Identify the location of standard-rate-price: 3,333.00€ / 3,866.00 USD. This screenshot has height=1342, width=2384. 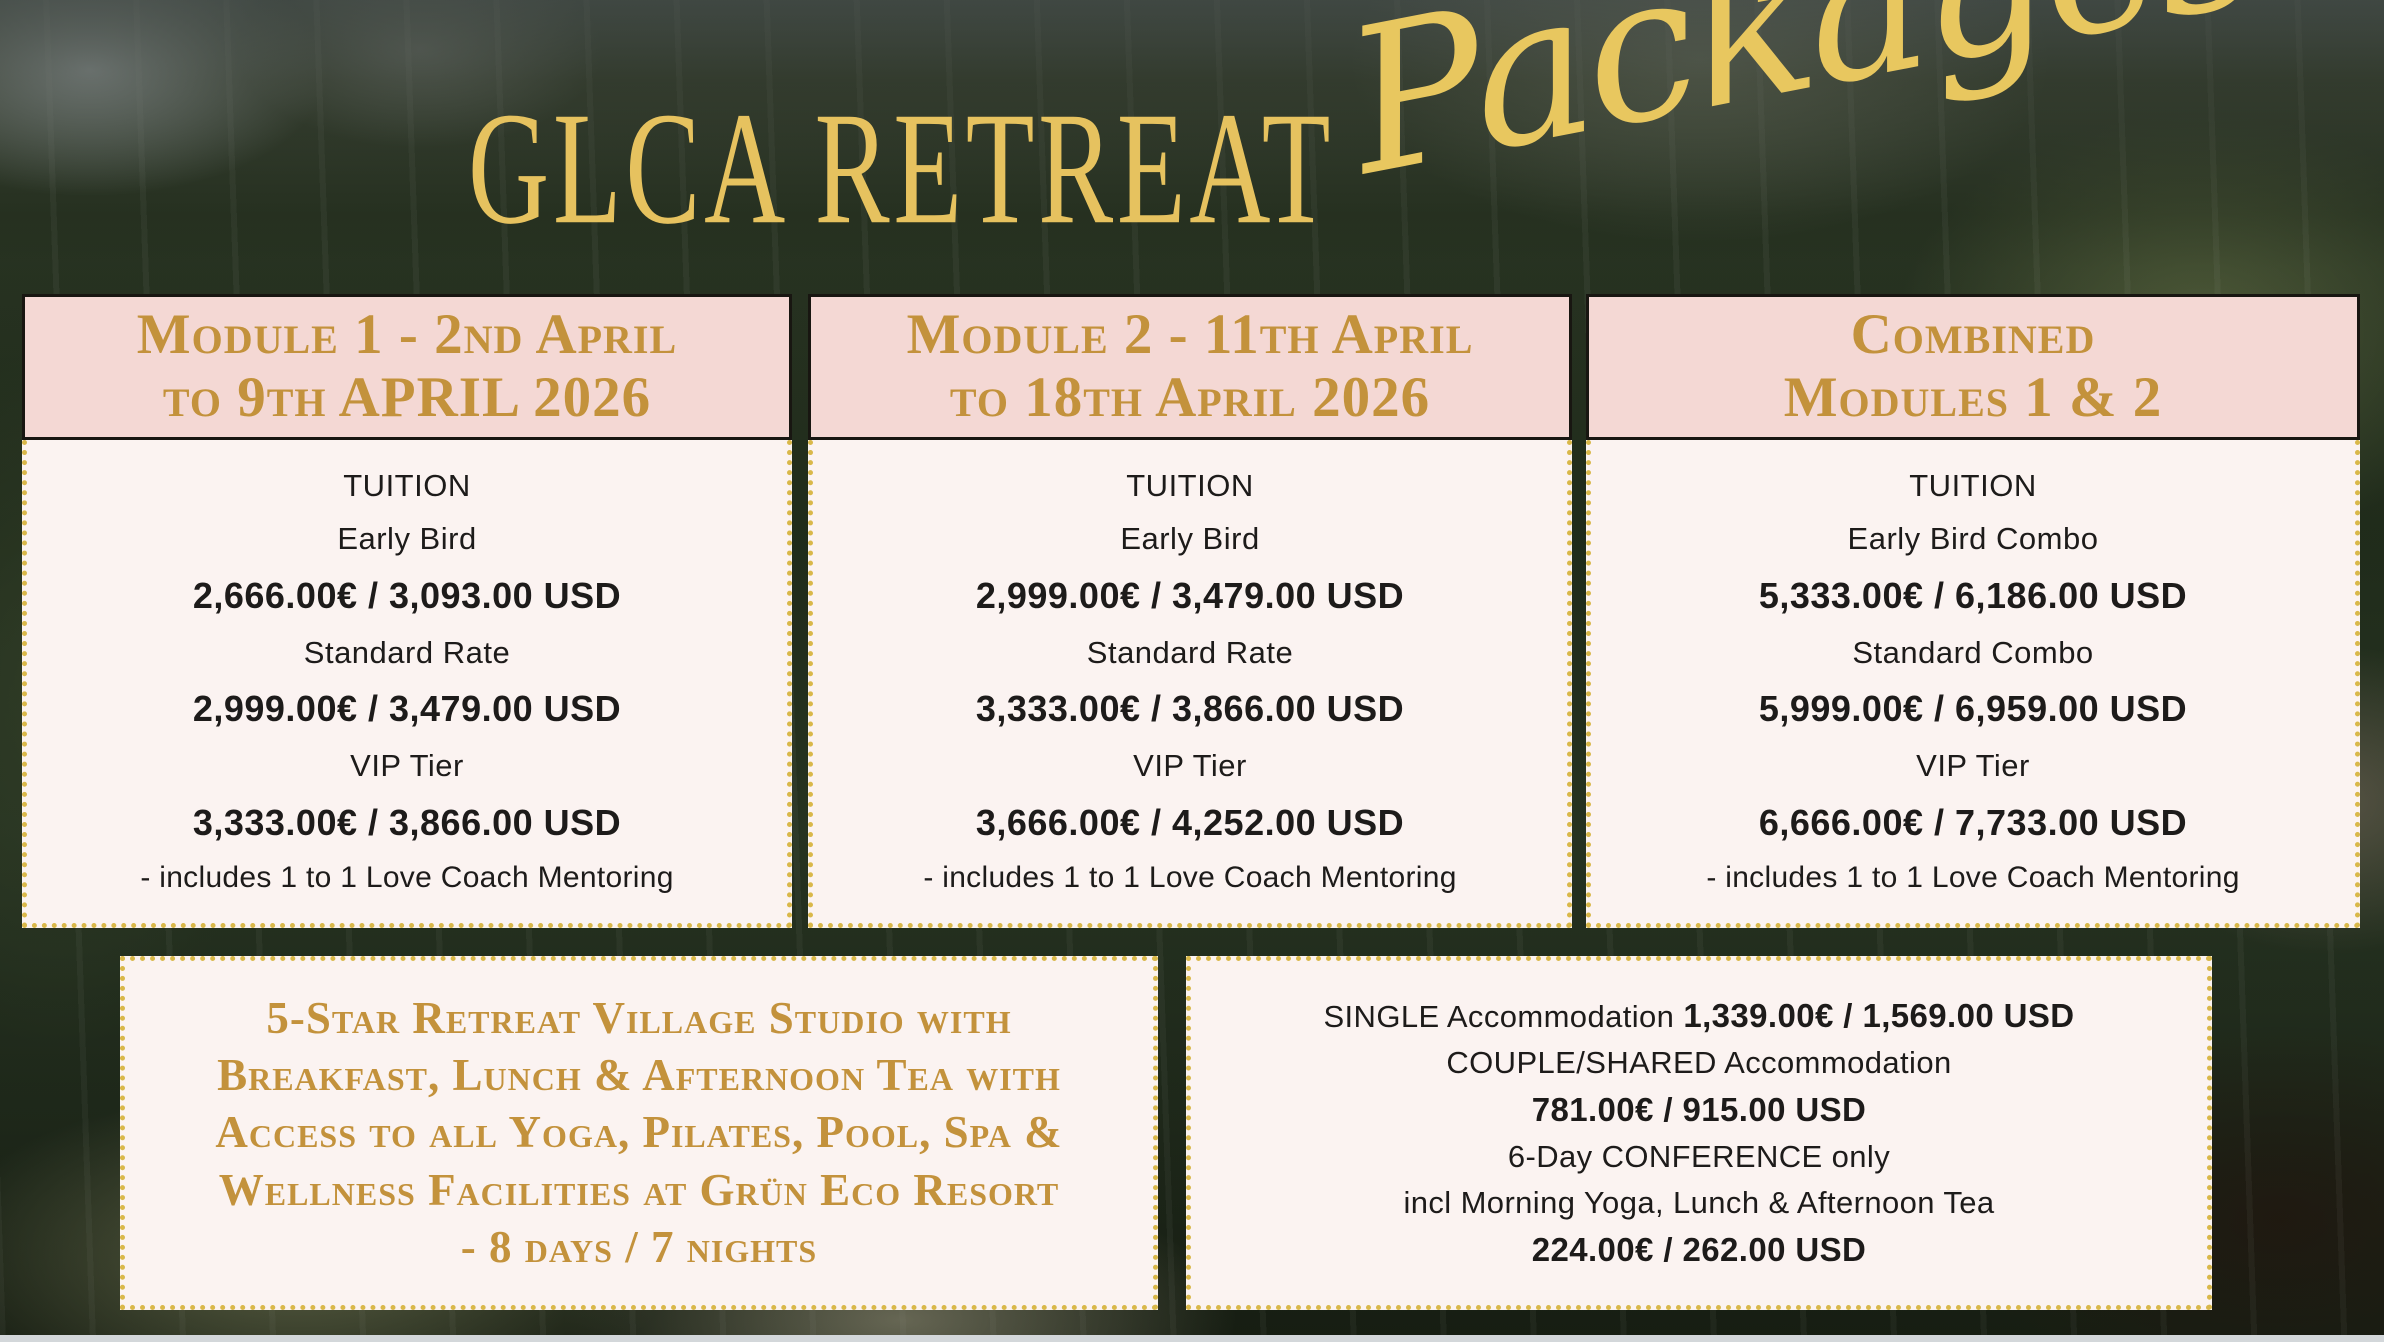
(1190, 709).